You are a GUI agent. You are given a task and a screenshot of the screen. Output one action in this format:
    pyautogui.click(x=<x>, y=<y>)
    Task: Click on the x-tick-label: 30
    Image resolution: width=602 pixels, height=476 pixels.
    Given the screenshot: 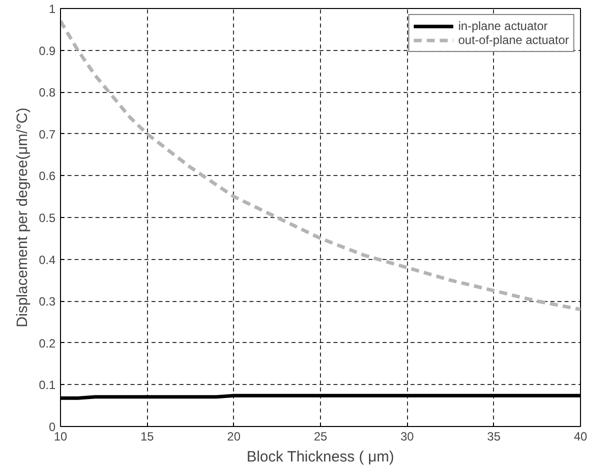 What is the action you would take?
    pyautogui.click(x=407, y=437)
    